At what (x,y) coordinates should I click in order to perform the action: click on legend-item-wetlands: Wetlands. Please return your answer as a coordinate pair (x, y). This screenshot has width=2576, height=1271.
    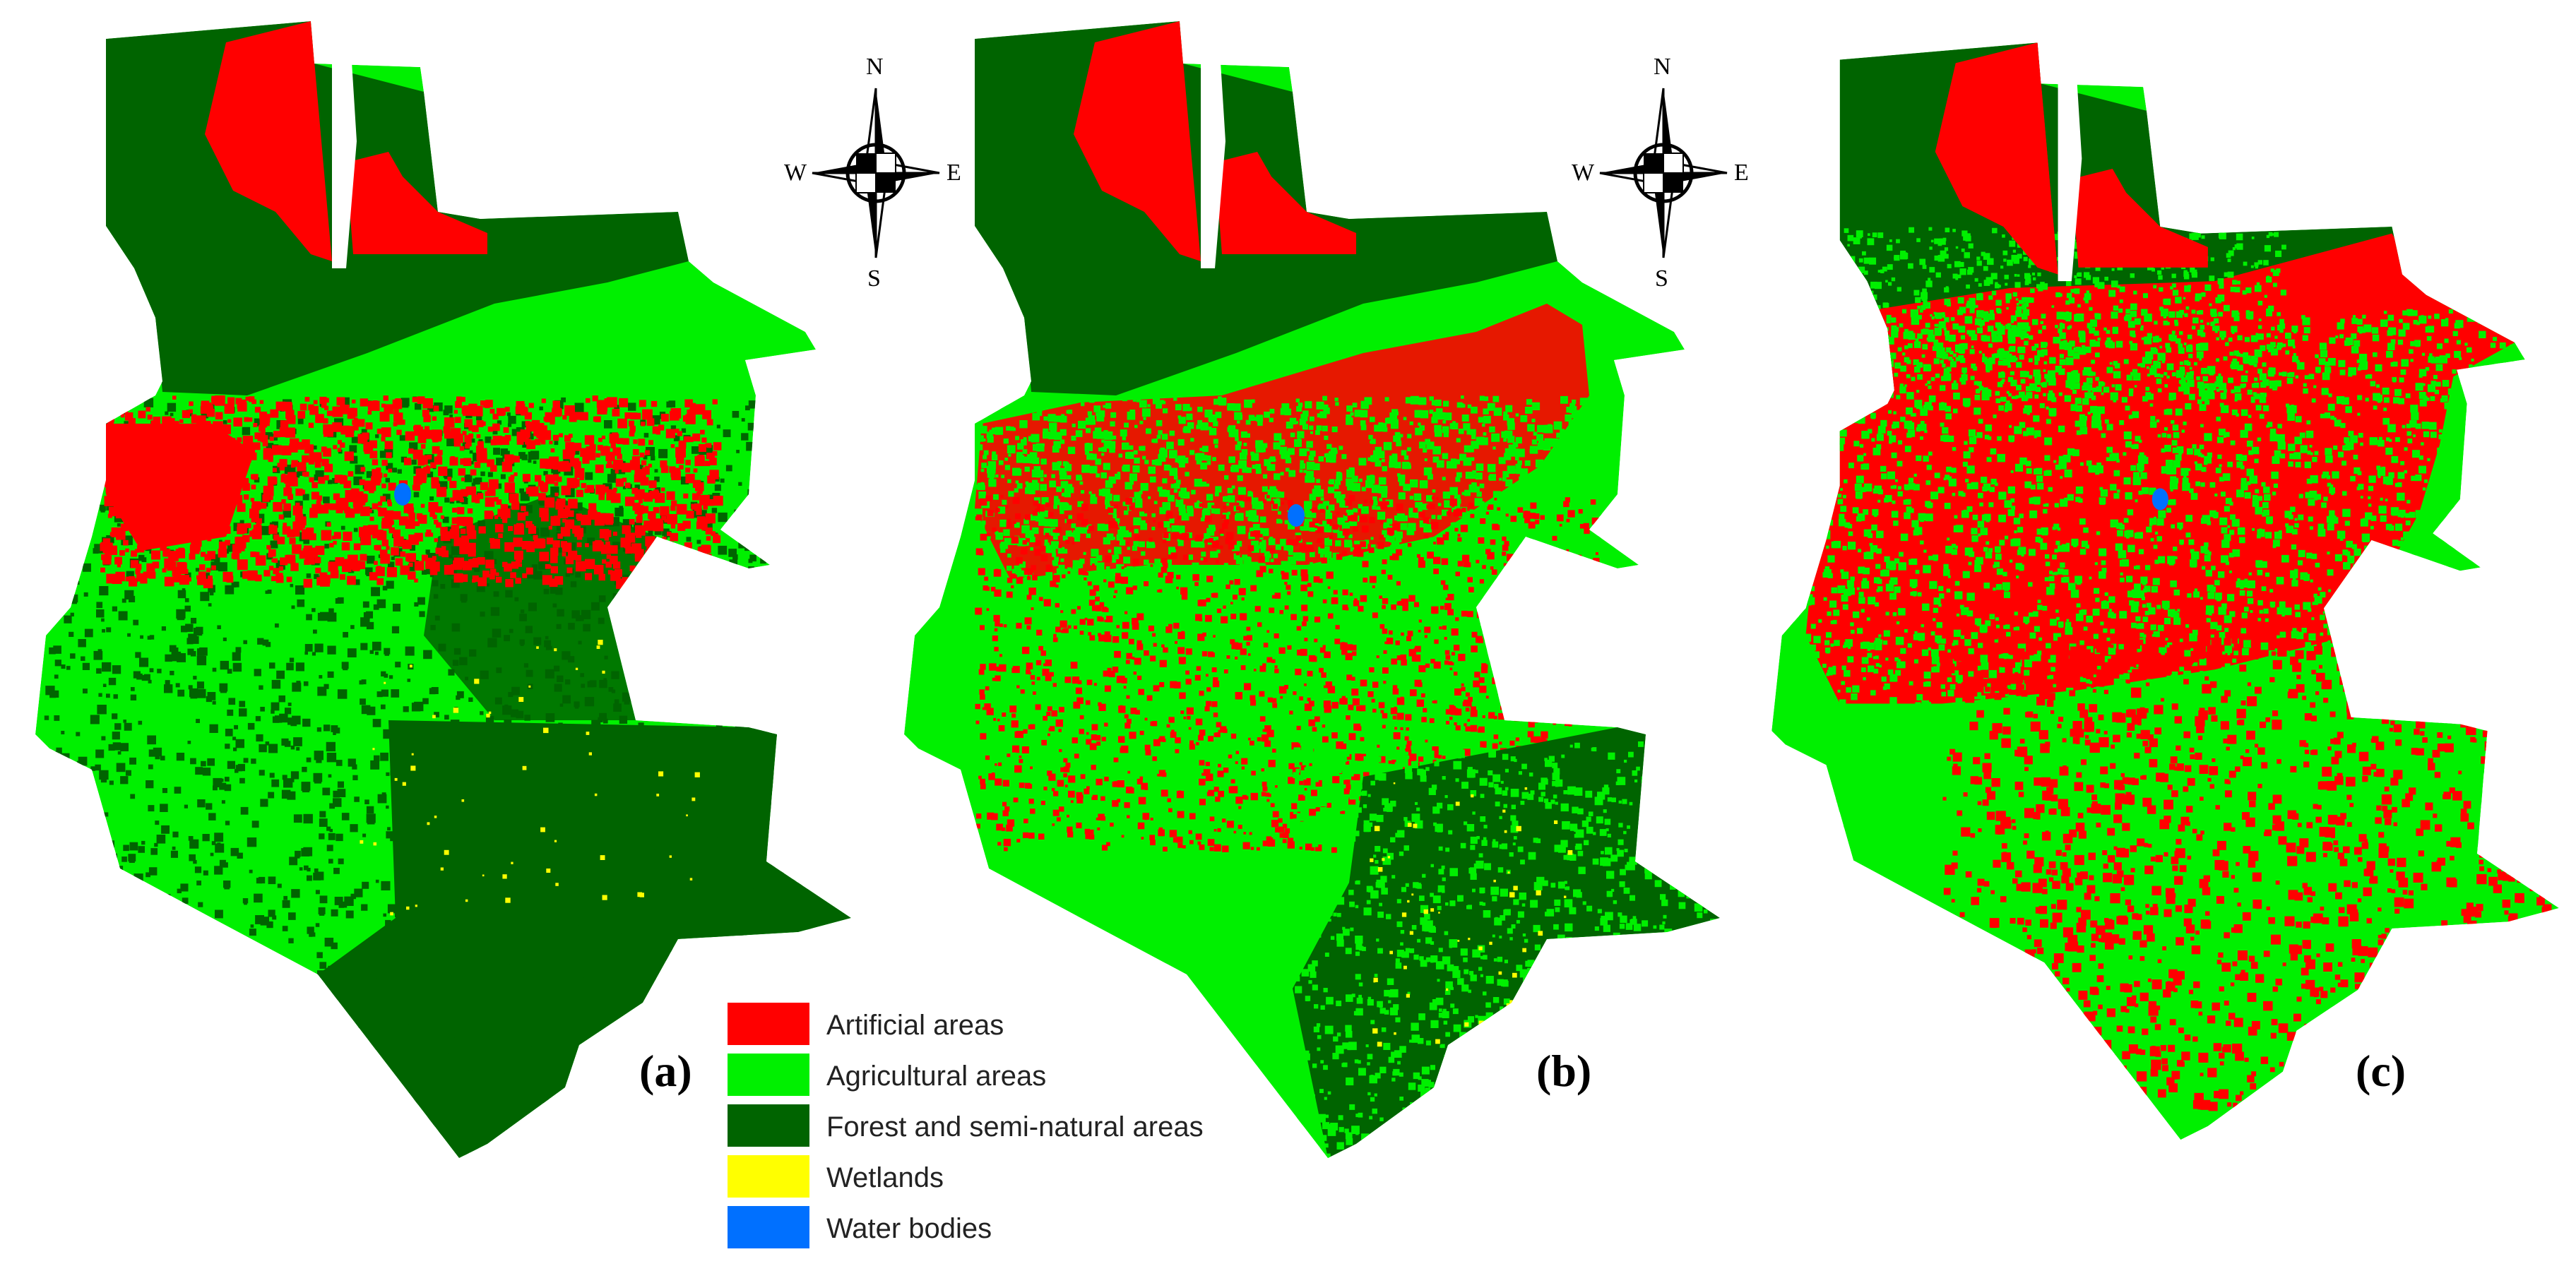
    Looking at the image, I should click on (1116, 1178).